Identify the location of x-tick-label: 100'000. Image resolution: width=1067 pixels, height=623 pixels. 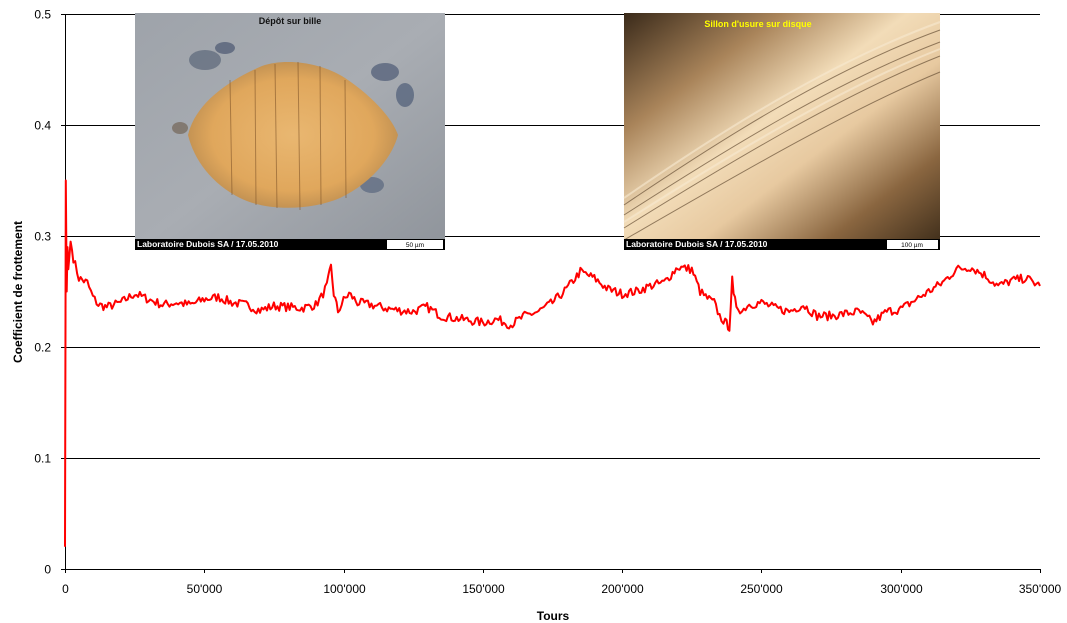
(344, 589).